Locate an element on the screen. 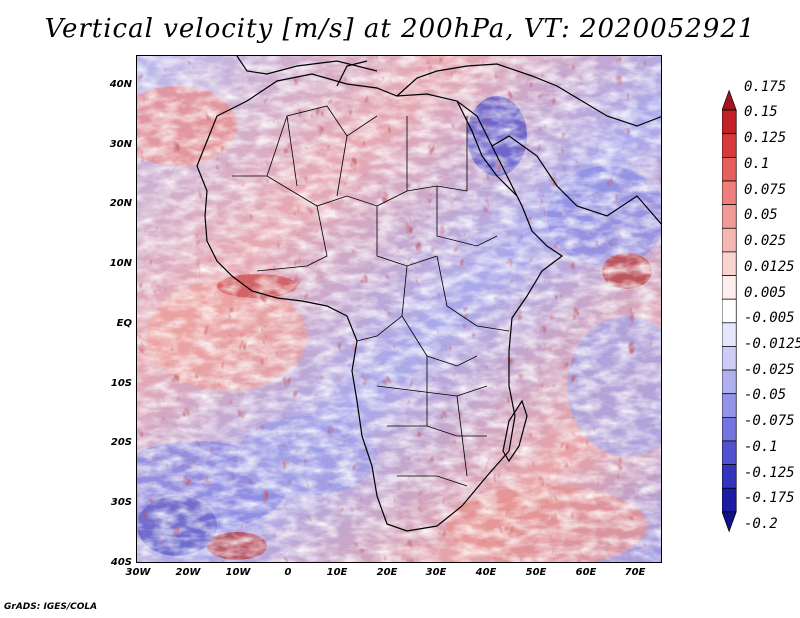 This screenshot has height=618, width=800. colorbar-label: -0.05 is located at coordinates (765, 395).